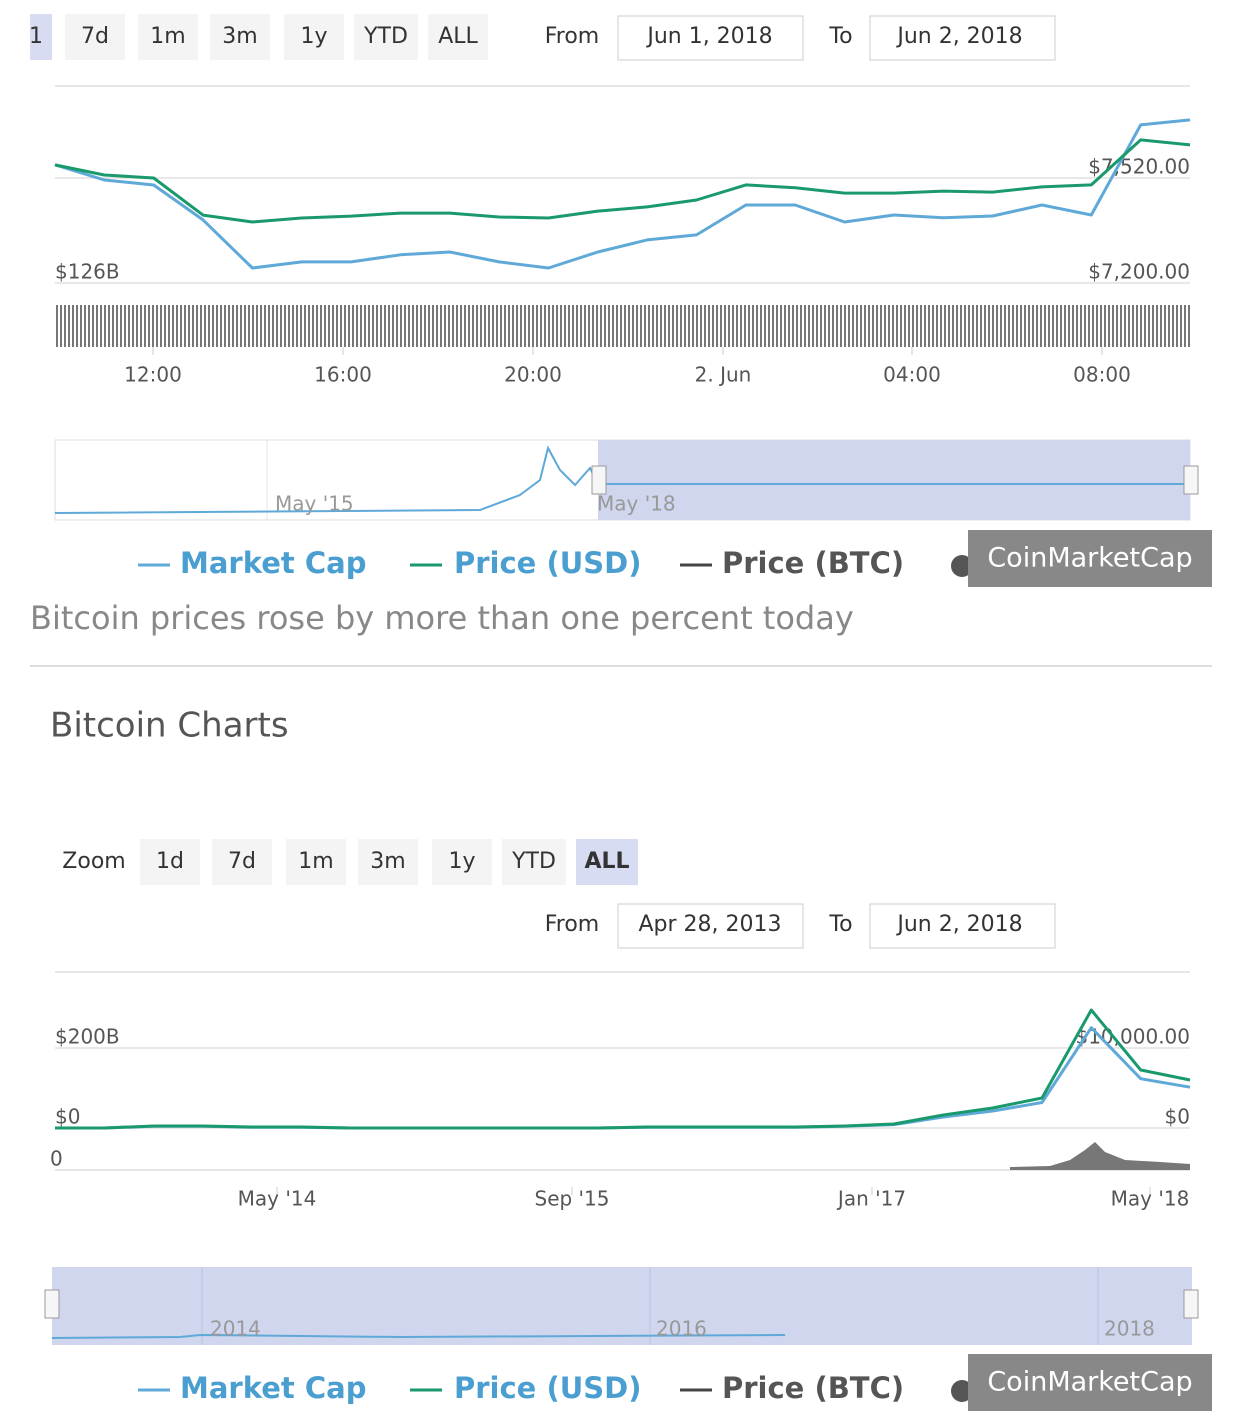 Image resolution: width=1242 pixels, height=1428 pixels. What do you see at coordinates (533, 375) in the screenshot?
I see `x-tick-label: 20:00` at bounding box center [533, 375].